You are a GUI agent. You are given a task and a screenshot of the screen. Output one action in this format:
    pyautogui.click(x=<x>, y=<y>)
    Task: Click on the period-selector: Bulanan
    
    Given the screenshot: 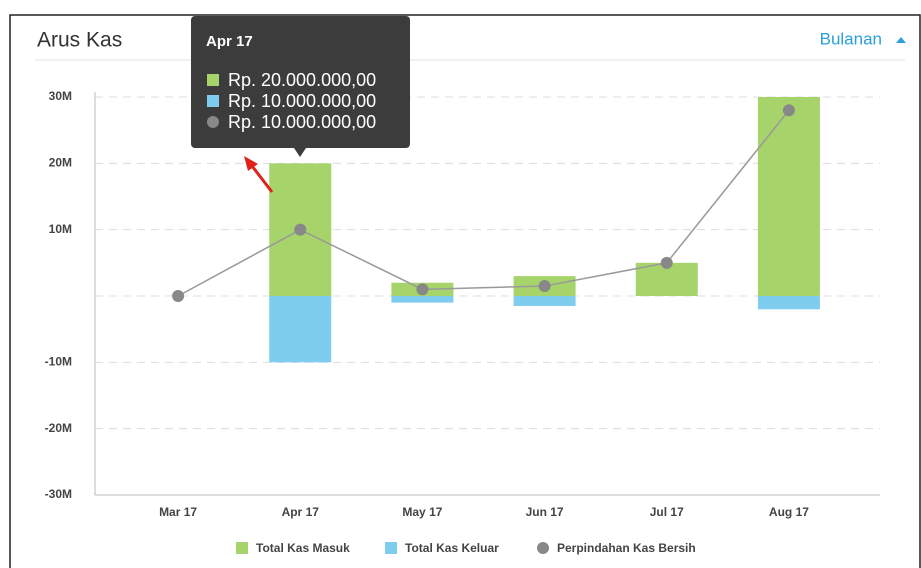 What is the action you would take?
    pyautogui.click(x=851, y=38)
    